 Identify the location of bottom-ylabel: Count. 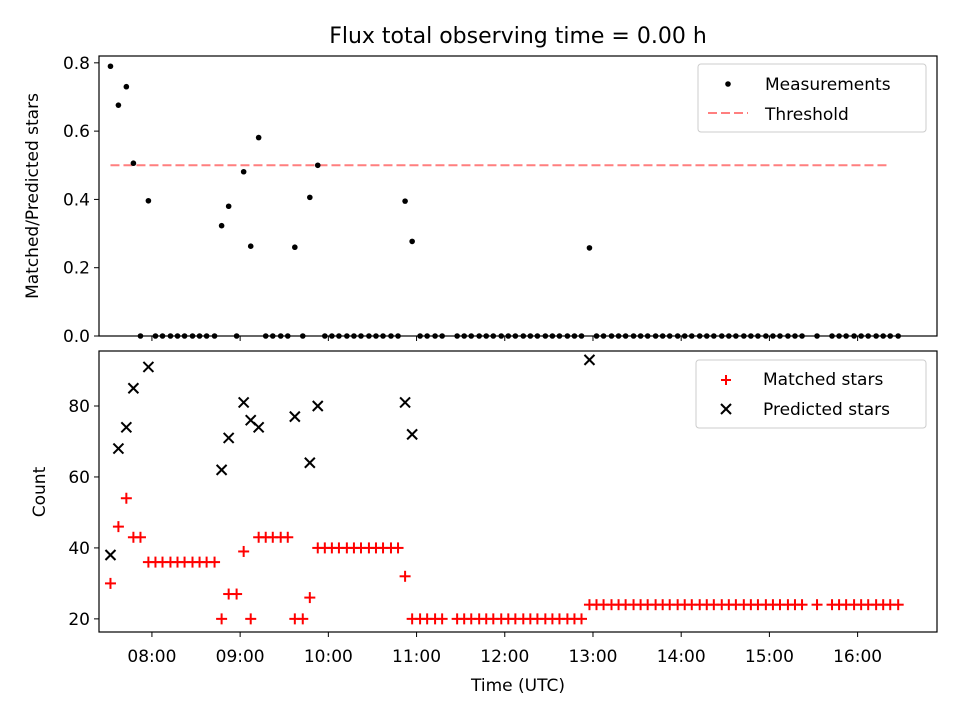
(40, 491).